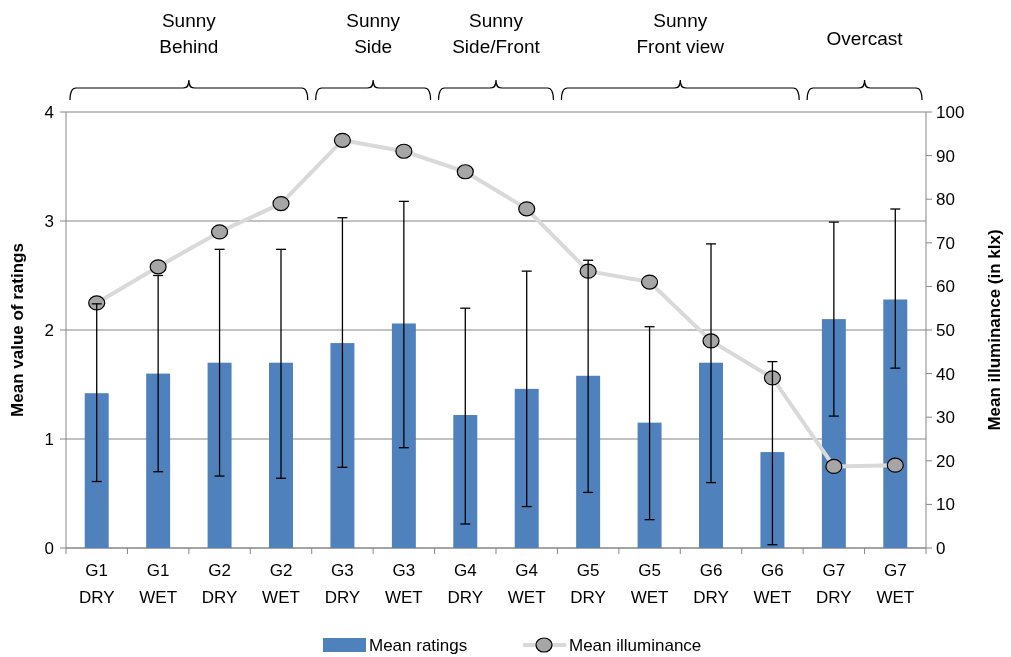 The height and width of the screenshot is (657, 1011). I want to click on x-tick-label: G7 DRY, so click(834, 584).